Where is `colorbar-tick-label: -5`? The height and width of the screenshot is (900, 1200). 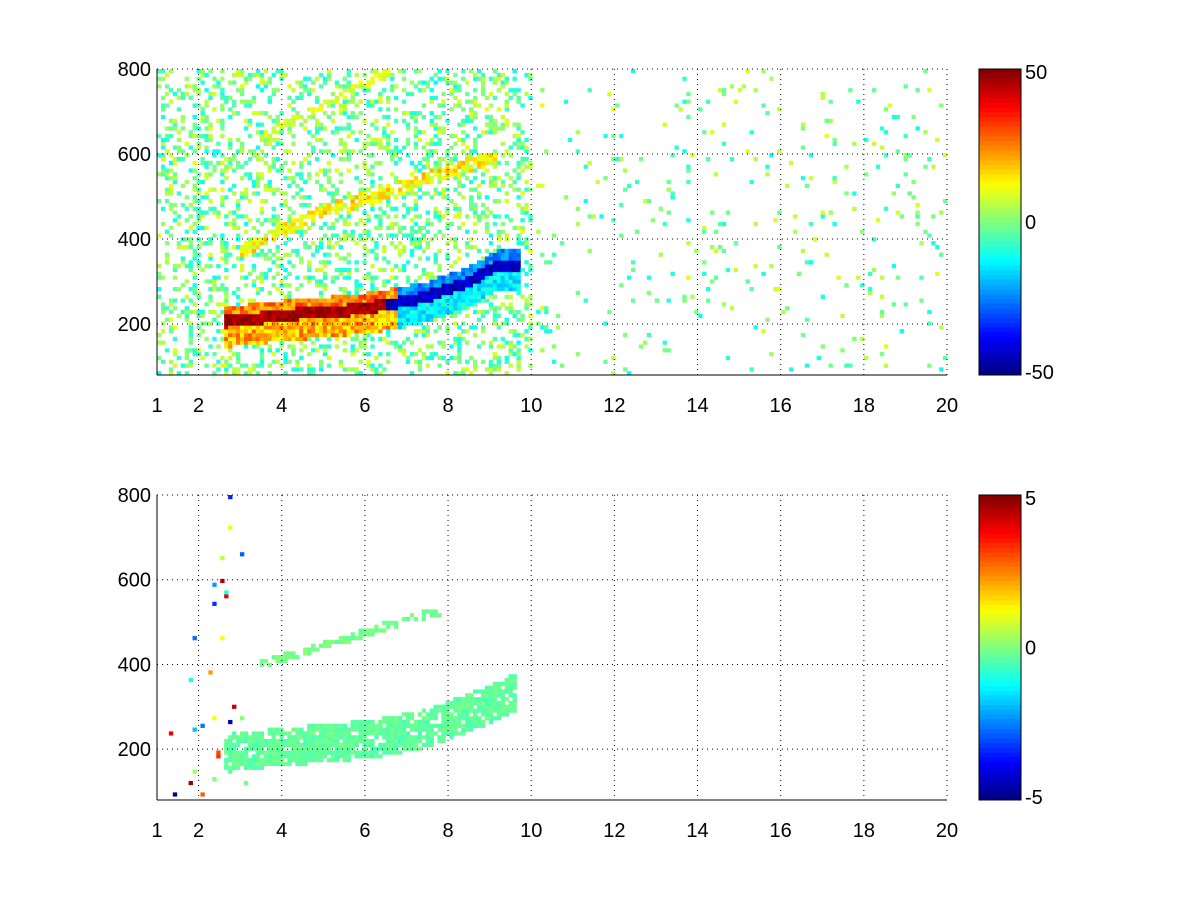 colorbar-tick-label: -5 is located at coordinates (1034, 798).